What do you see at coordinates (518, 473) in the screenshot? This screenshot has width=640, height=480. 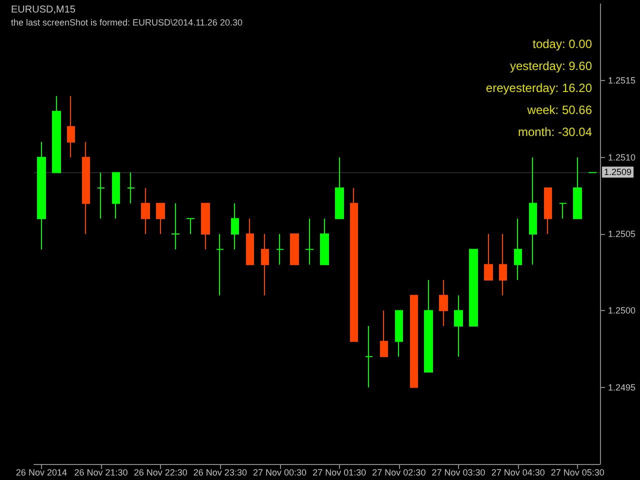 I see `x-tick-label: 27 Nov 04:30` at bounding box center [518, 473].